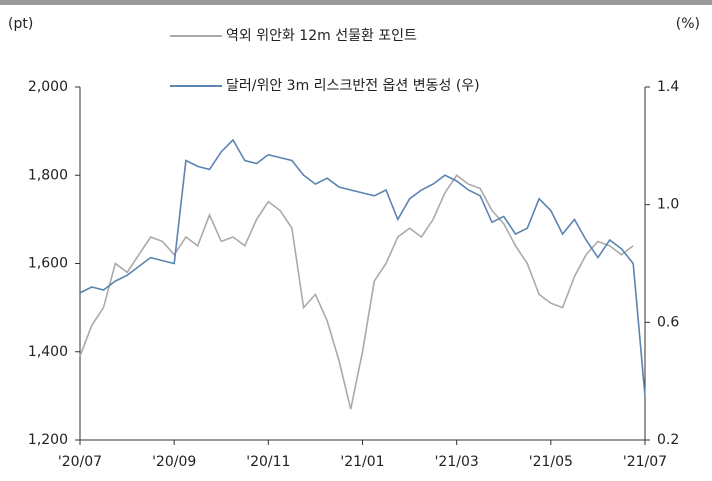 The image size is (712, 481). Describe the element at coordinates (268, 462) in the screenshot. I see `x-tick-label: '20/11` at that location.